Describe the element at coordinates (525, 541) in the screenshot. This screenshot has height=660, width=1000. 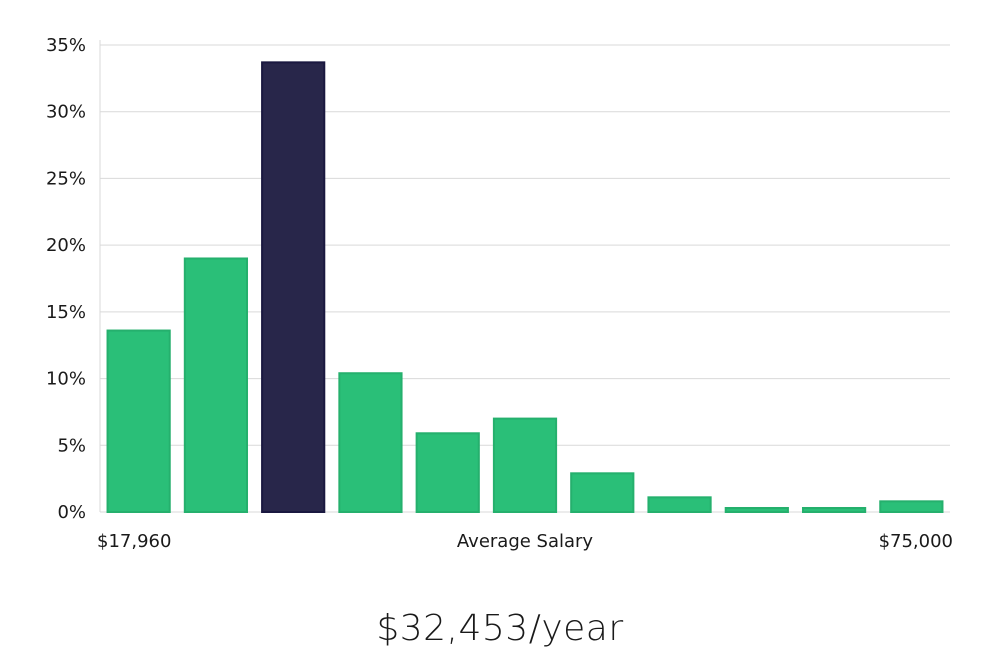
I see `x-axis-title: Average Salary` at that location.